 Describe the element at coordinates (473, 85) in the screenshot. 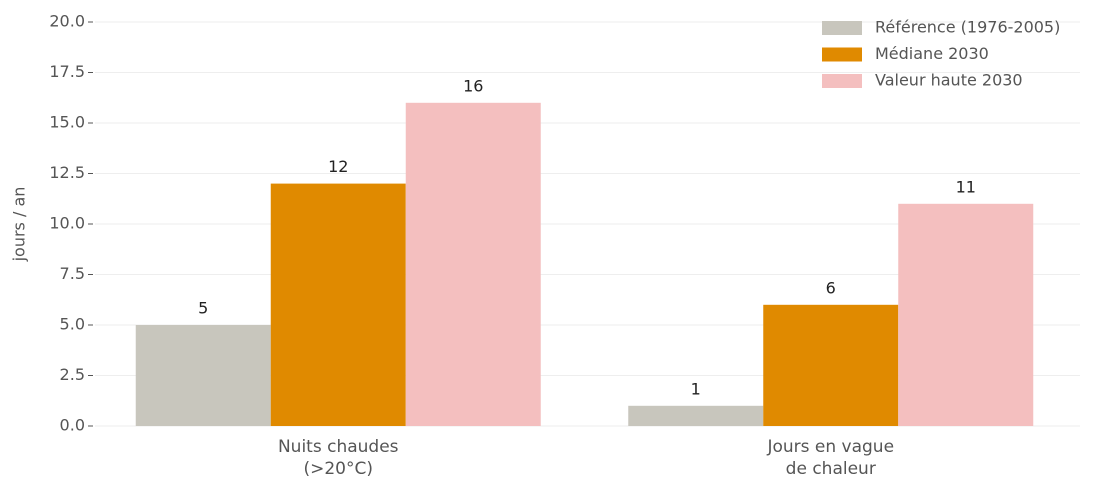

I see `bar-value-label: 16` at that location.